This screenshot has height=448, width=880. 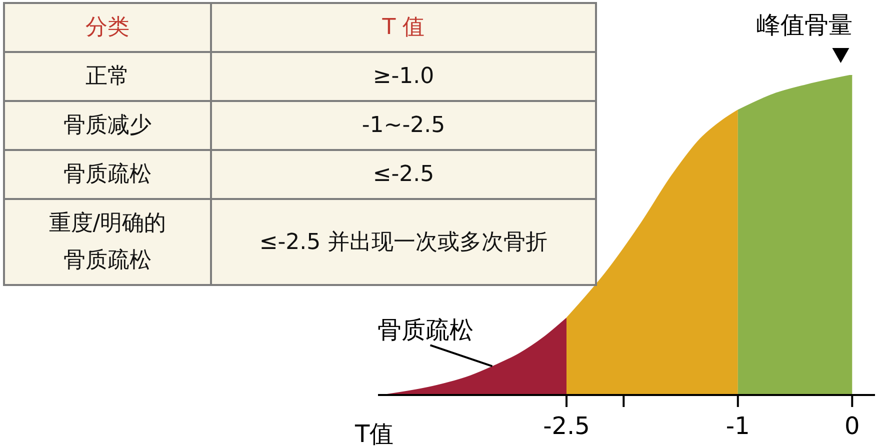 What do you see at coordinates (403, 242) in the screenshot?
I see `annotation: ≤-2.5 并出现一次或多次骨折` at bounding box center [403, 242].